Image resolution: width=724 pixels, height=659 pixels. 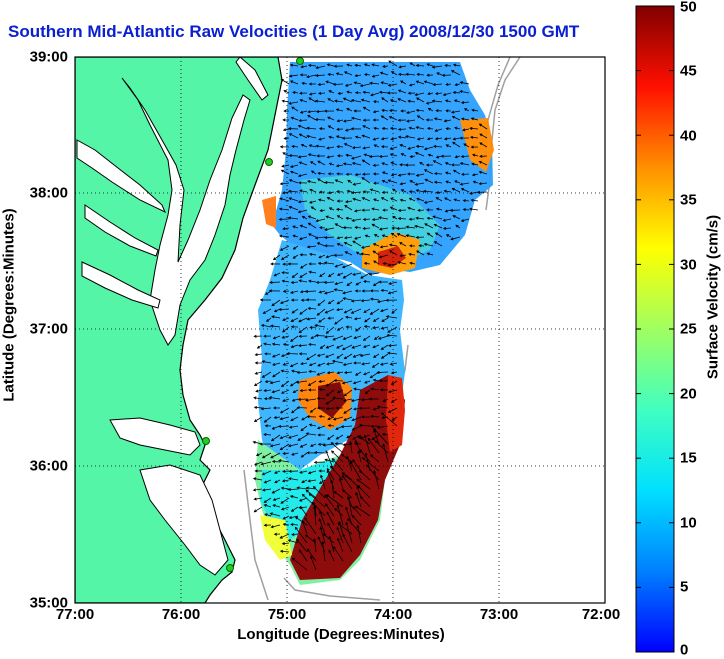 What do you see at coordinates (655, 329) in the screenshot?
I see `colorbar-ticks` at bounding box center [655, 329].